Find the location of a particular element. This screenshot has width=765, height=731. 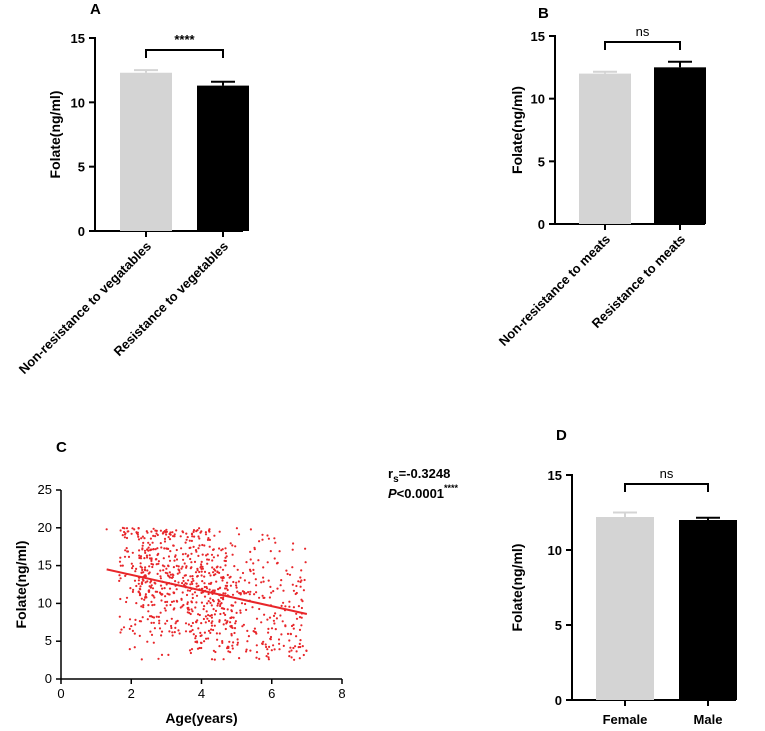

y-tick-label: 20 is located at coordinates (45, 527).